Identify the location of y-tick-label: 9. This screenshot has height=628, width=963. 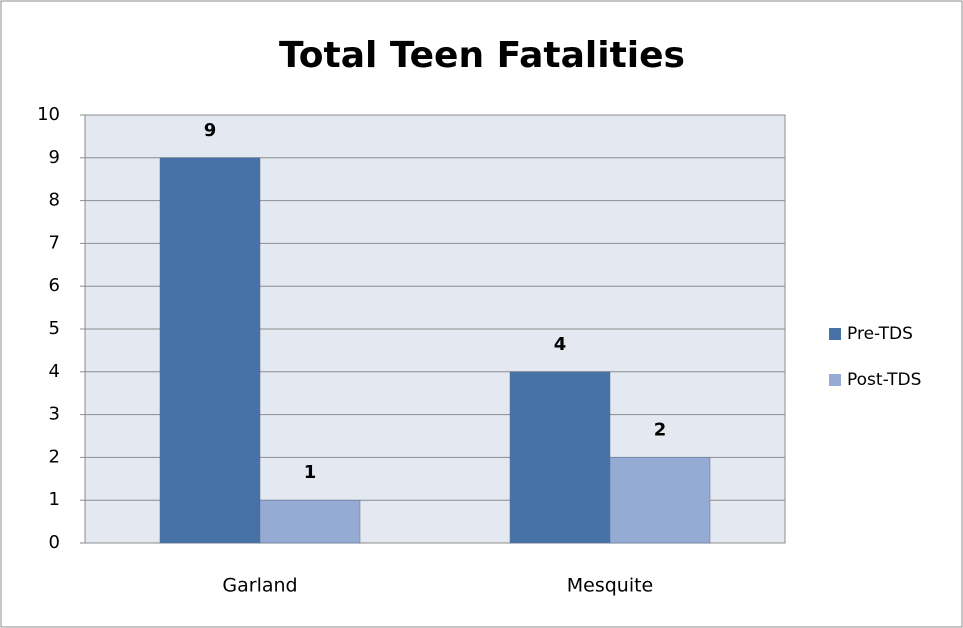
(54, 157).